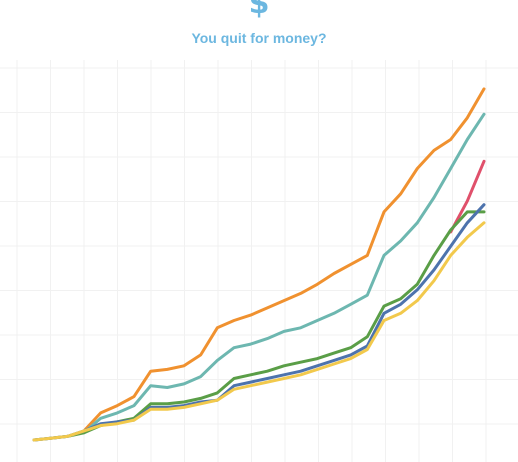 This screenshot has height=462, width=518. What do you see at coordinates (259, 10) in the screenshot?
I see `dollar-sign-icon: $` at bounding box center [259, 10].